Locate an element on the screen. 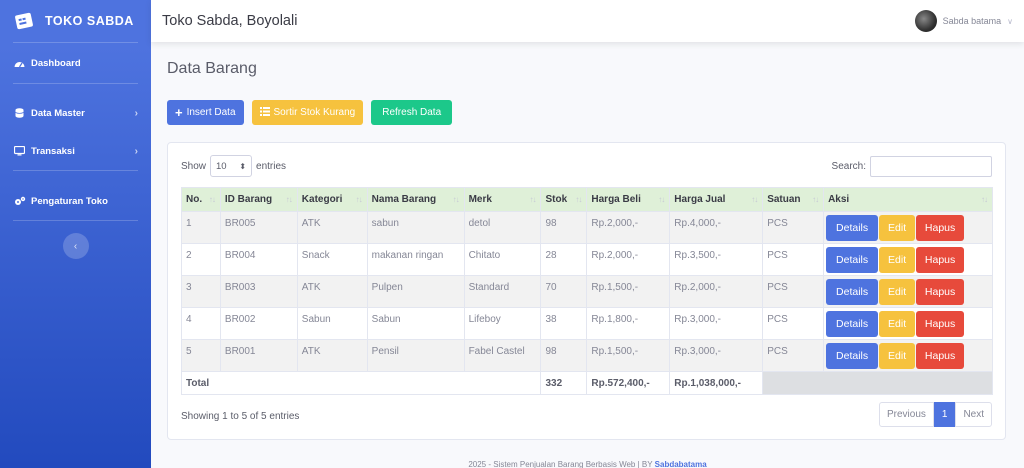 Image resolution: width=1024 pixels, height=468 pixels. search-input is located at coordinates (931, 166).